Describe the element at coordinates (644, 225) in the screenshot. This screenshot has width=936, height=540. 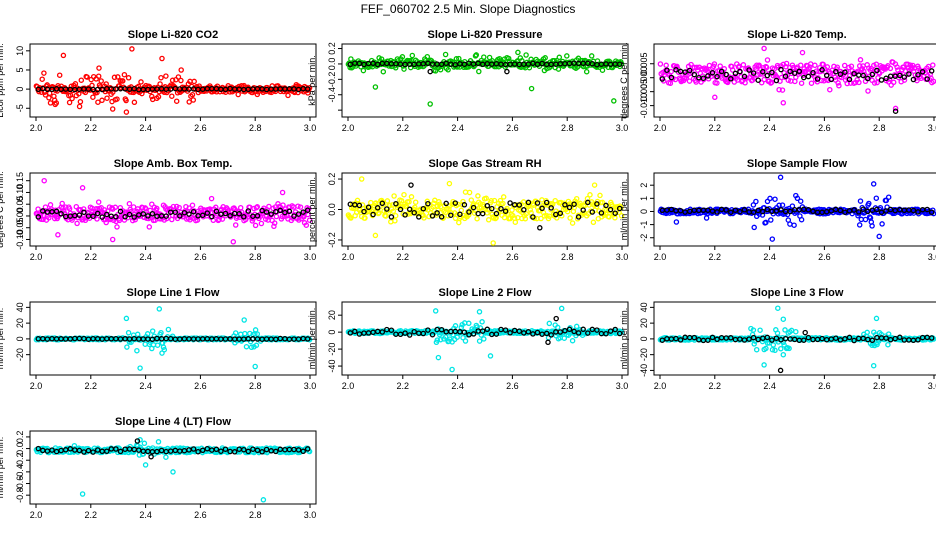
I see `y-tick-label: -1` at that location.